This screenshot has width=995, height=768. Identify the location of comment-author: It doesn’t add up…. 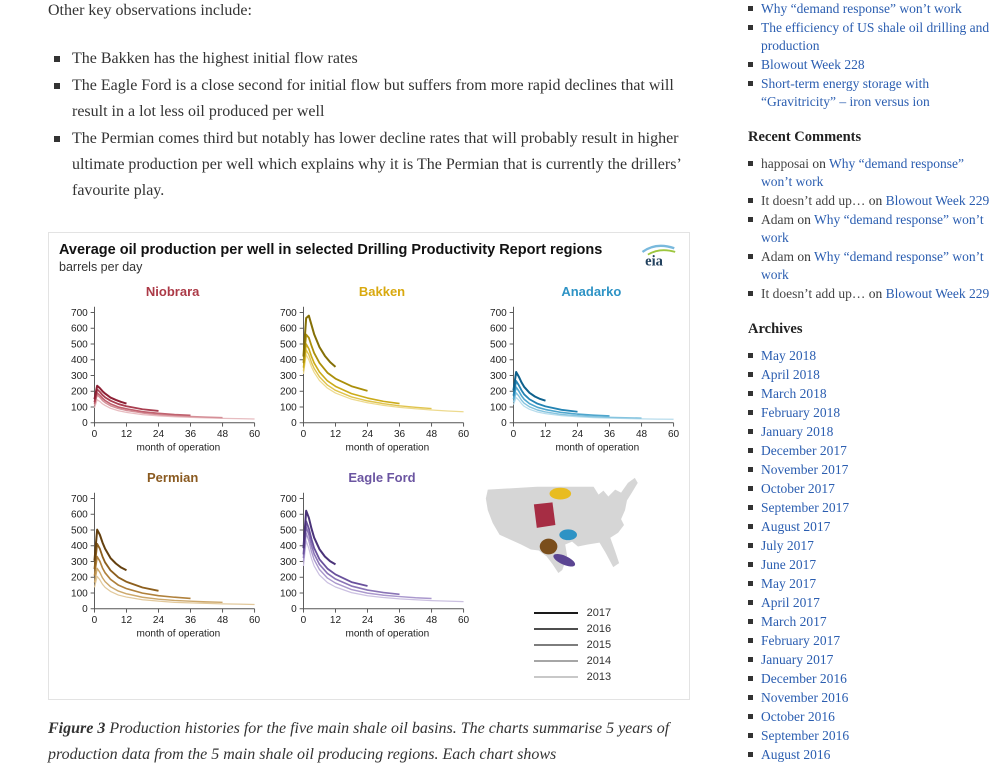
(813, 200).